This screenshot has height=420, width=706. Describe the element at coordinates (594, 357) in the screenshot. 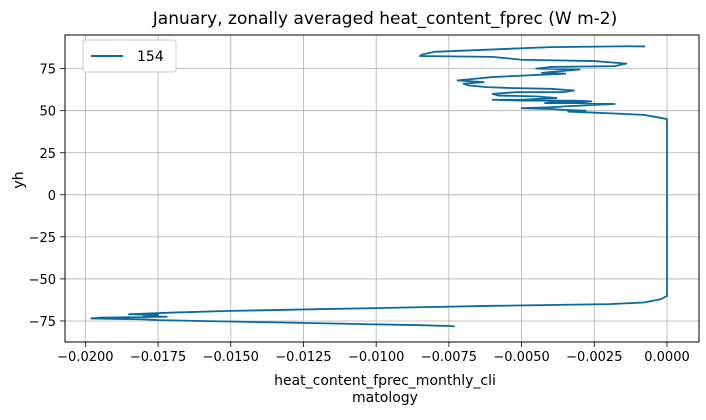

I see `x-tick-label: −0.0025` at that location.